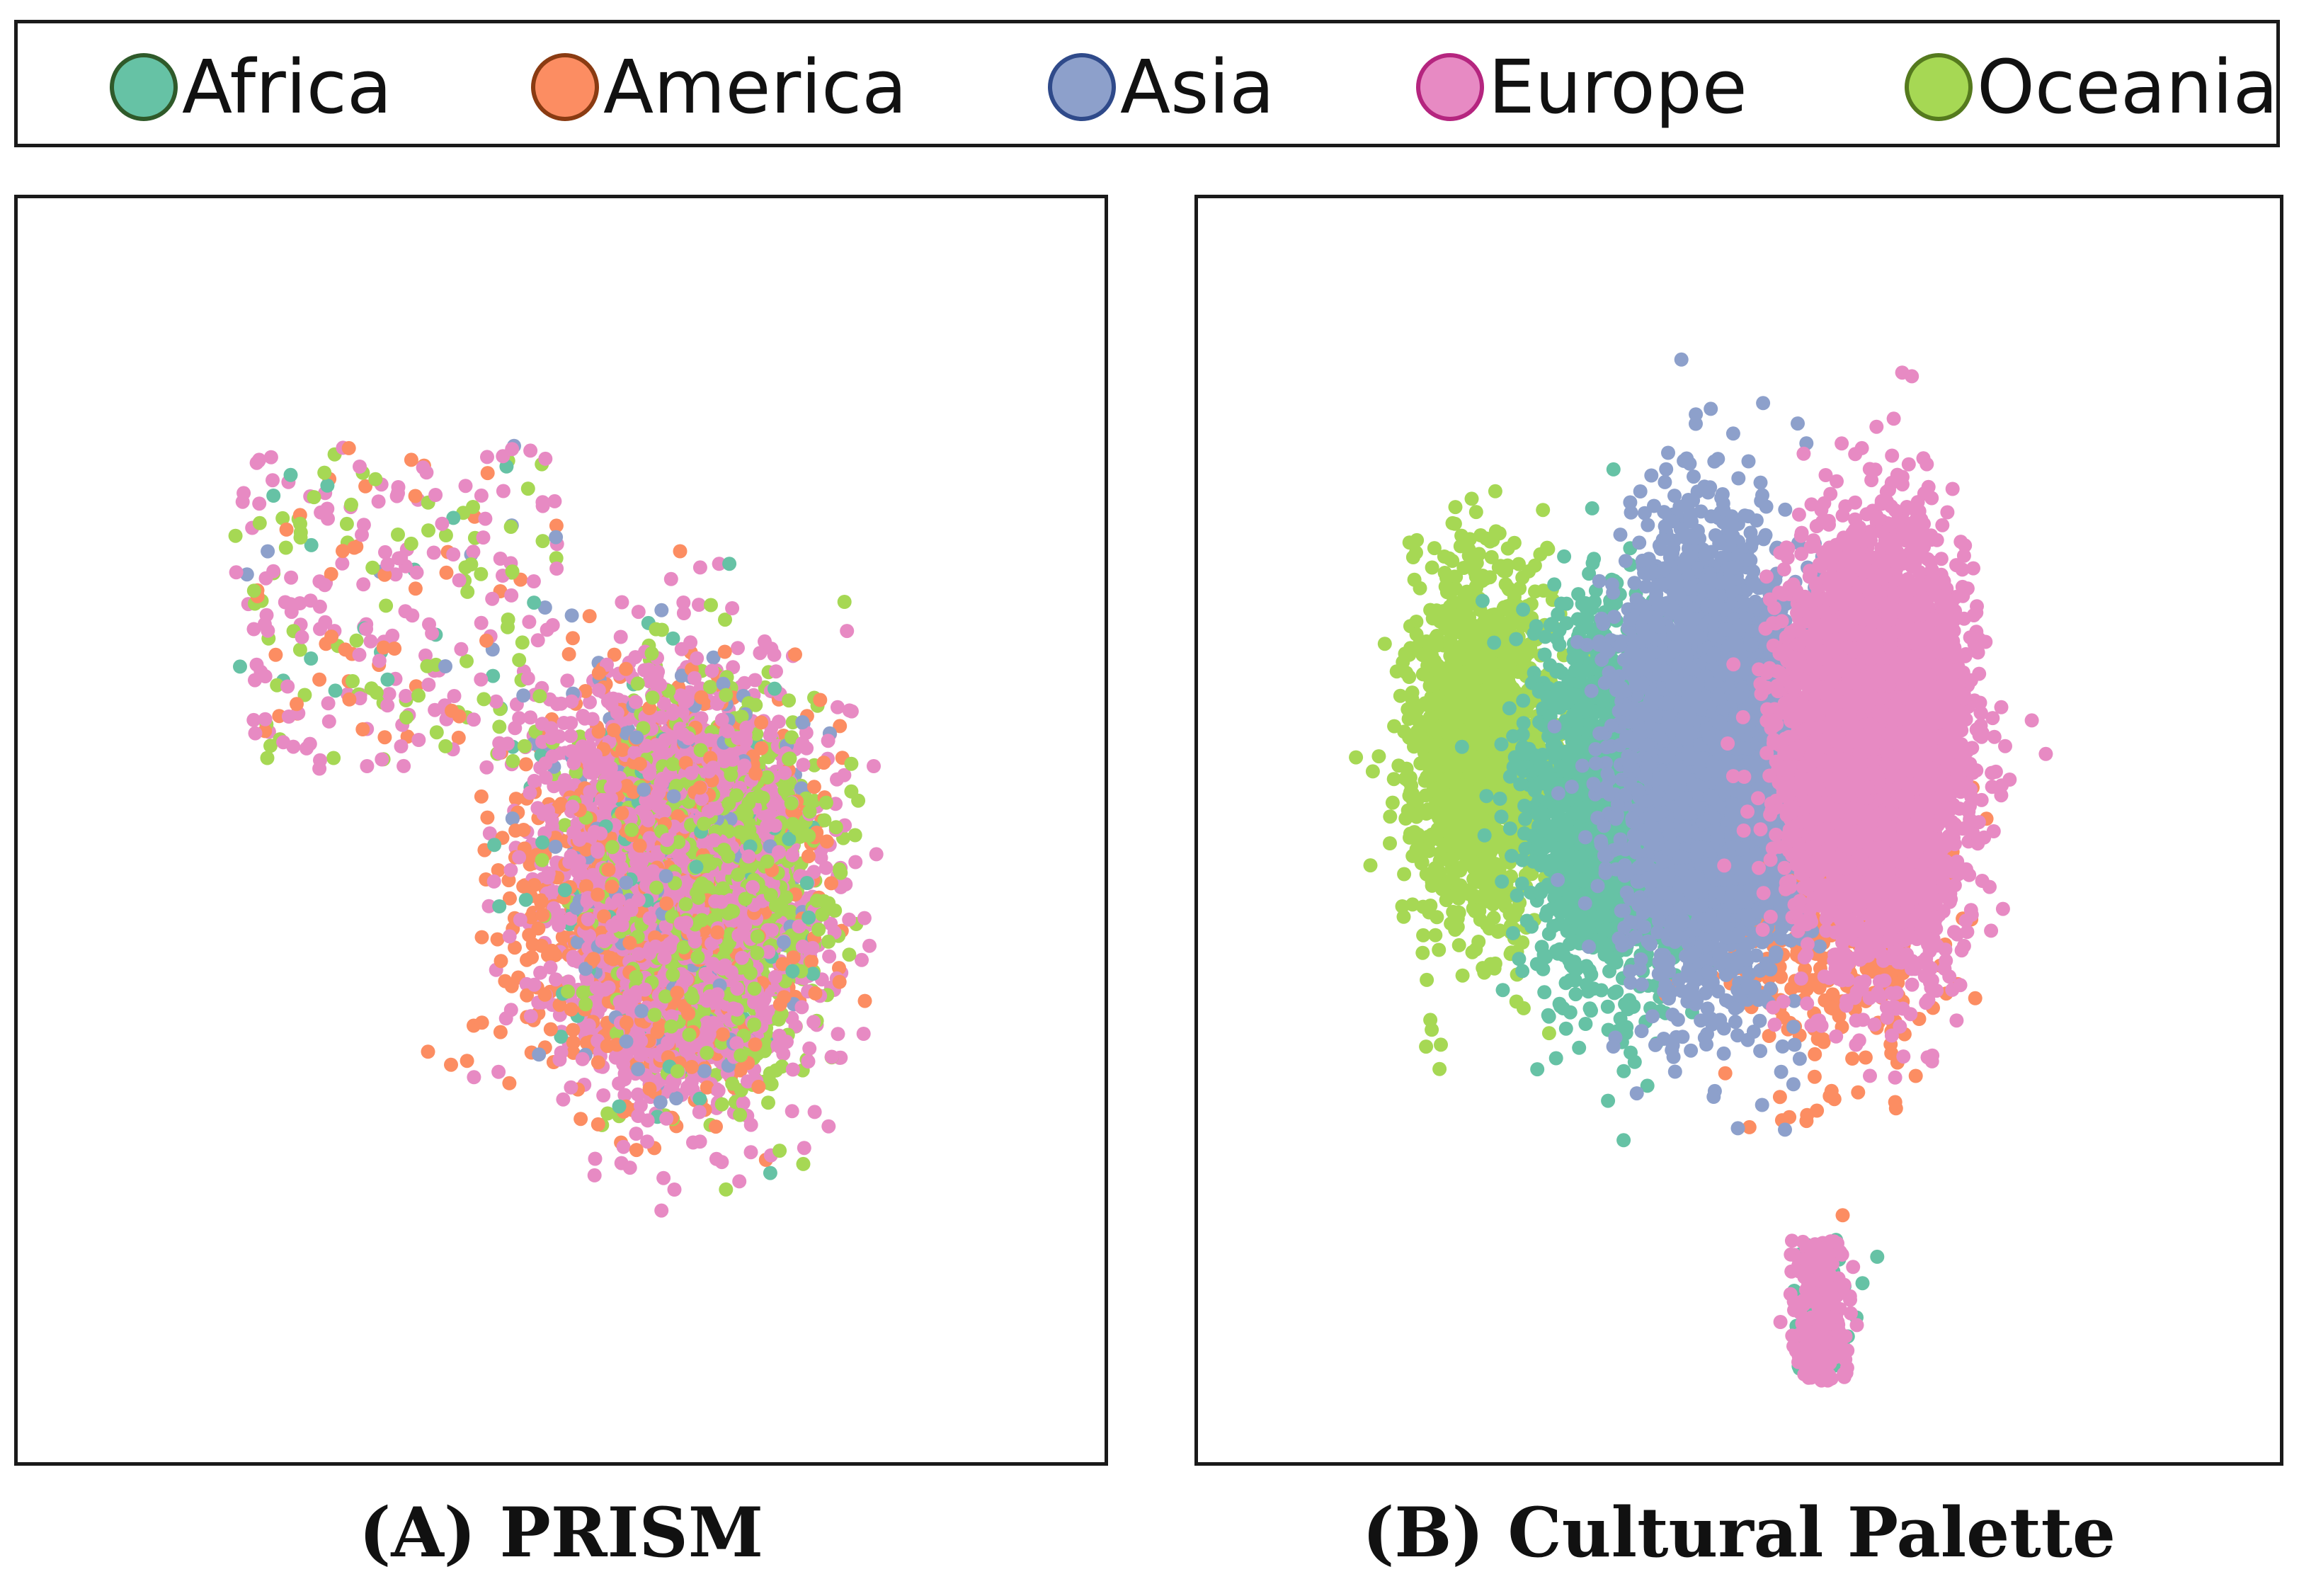 This screenshot has height=1596, width=2299. What do you see at coordinates (1939, 87) in the screenshot?
I see `legend-swatch-oceania` at bounding box center [1939, 87].